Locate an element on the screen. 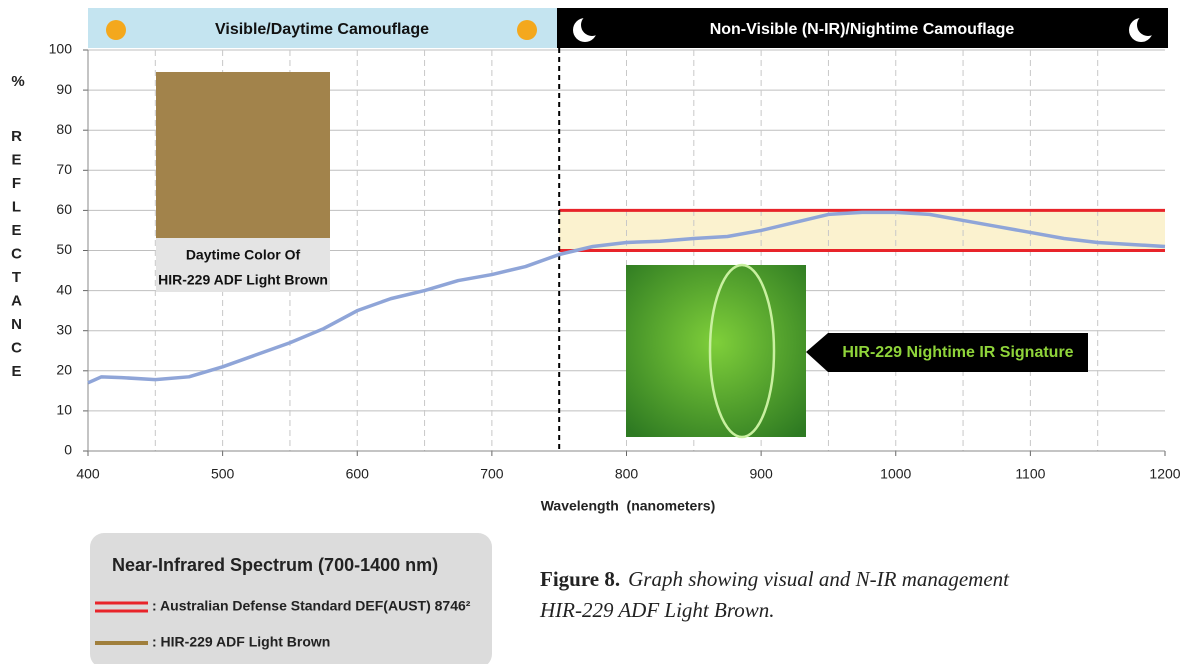  caption-text: Graph showing visual and N-IR management is located at coordinates (819, 579).